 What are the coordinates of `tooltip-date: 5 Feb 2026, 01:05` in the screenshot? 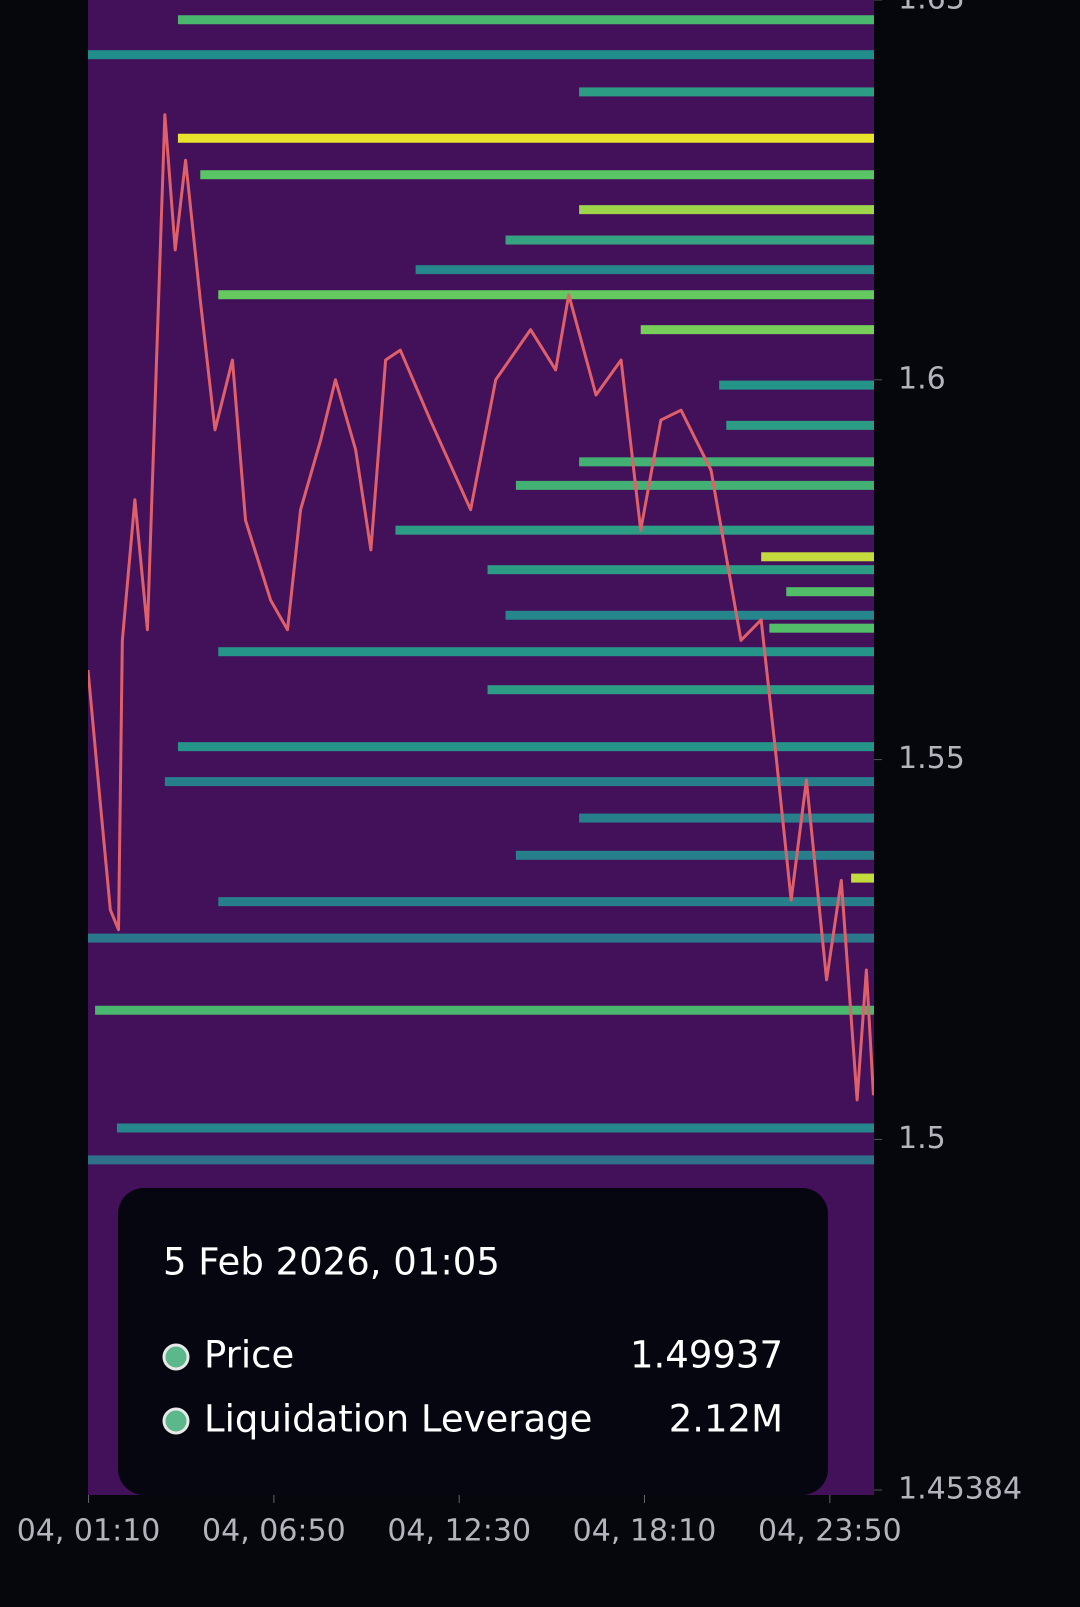 It's located at (331, 1262).